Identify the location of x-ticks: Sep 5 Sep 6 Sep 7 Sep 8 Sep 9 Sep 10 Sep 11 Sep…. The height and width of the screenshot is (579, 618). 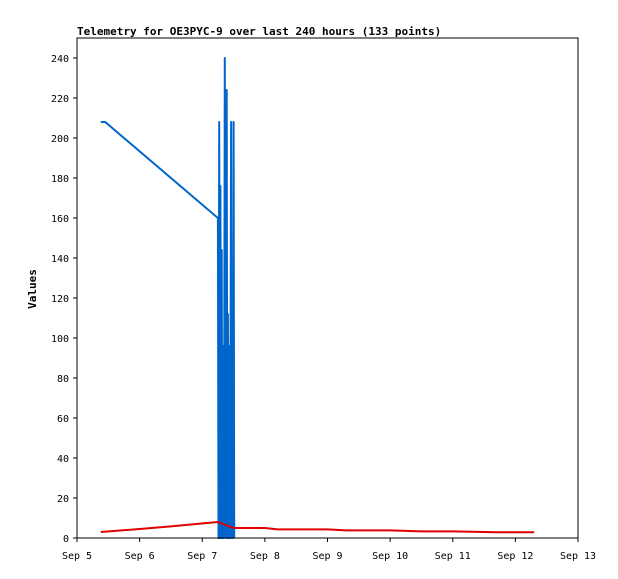
(329, 550).